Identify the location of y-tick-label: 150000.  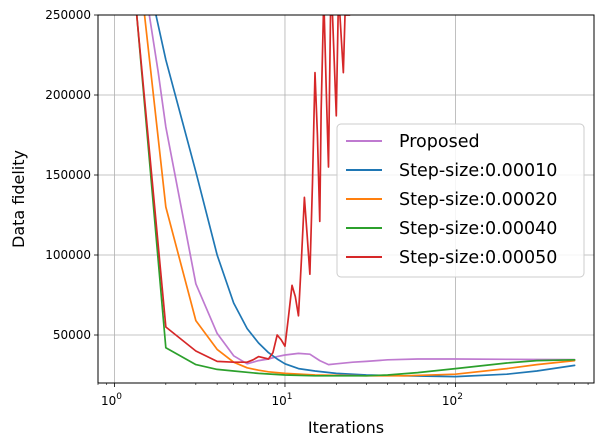
(68, 175).